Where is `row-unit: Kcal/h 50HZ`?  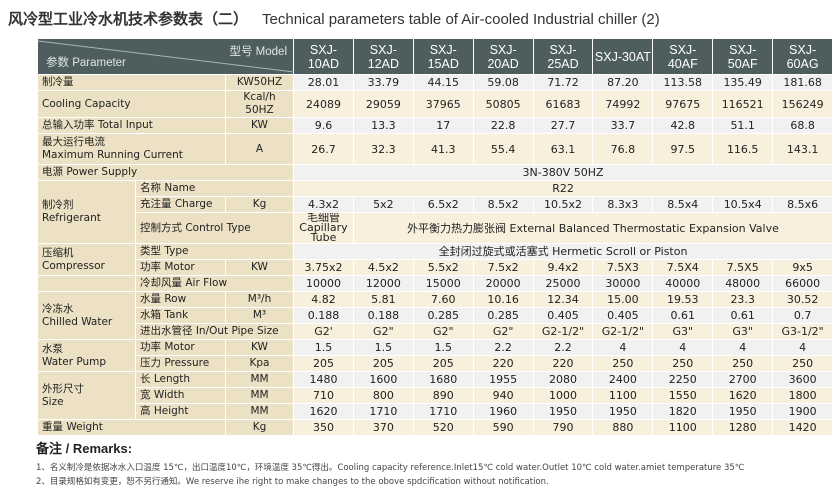 row-unit: Kcal/h 50HZ is located at coordinates (259, 104).